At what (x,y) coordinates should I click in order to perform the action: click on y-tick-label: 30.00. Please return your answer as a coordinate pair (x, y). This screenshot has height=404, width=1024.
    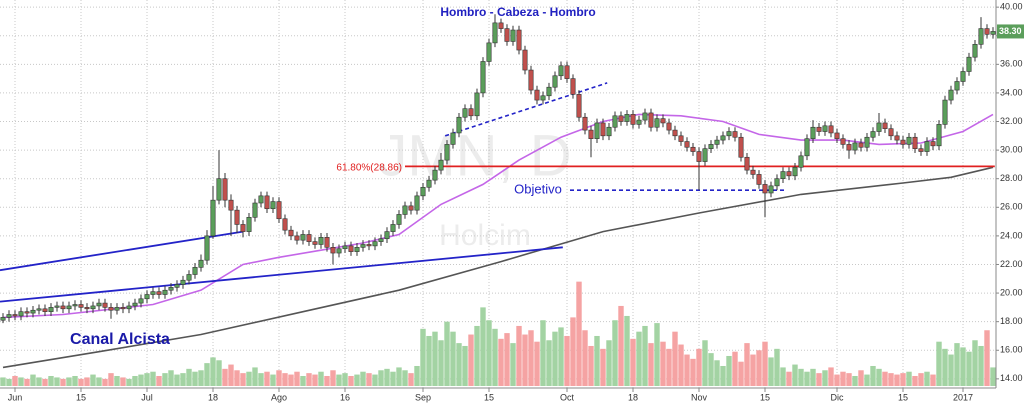
    Looking at the image, I should click on (1011, 149).